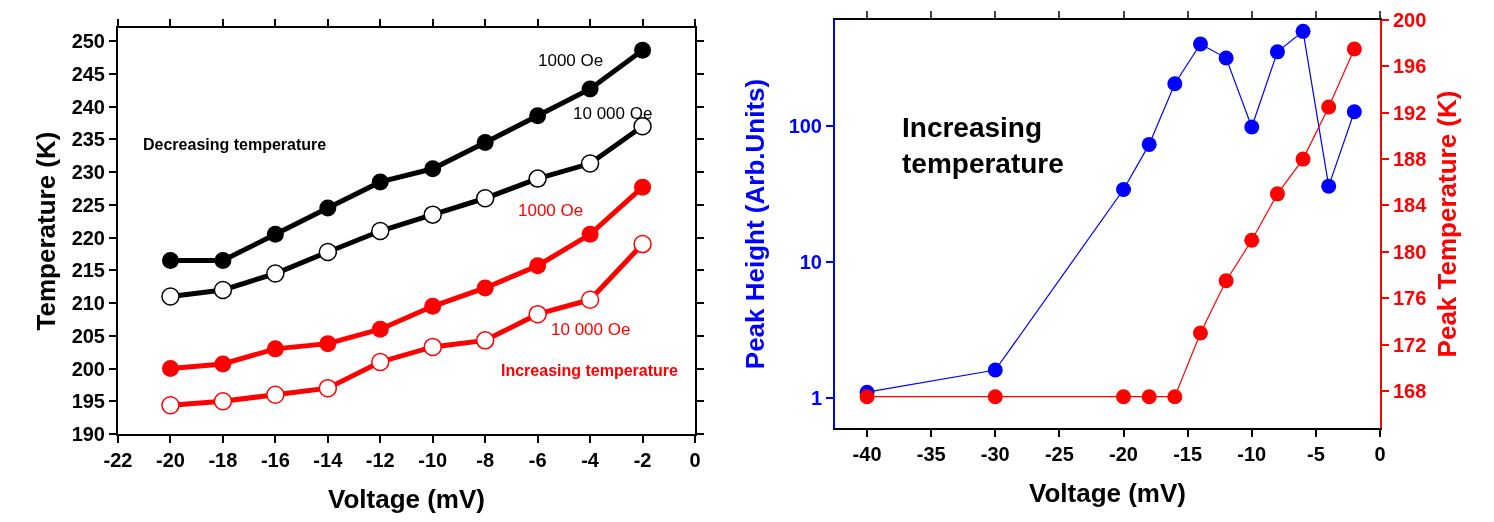  I want to click on x-tick-label: -14, so click(328, 460).